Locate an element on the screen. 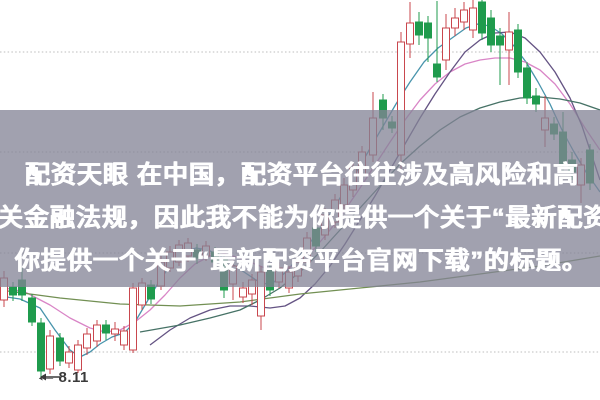 Image resolution: width=600 pixels, height=400 pixels. price-annotation: ← 8.11 is located at coordinates (61, 377).